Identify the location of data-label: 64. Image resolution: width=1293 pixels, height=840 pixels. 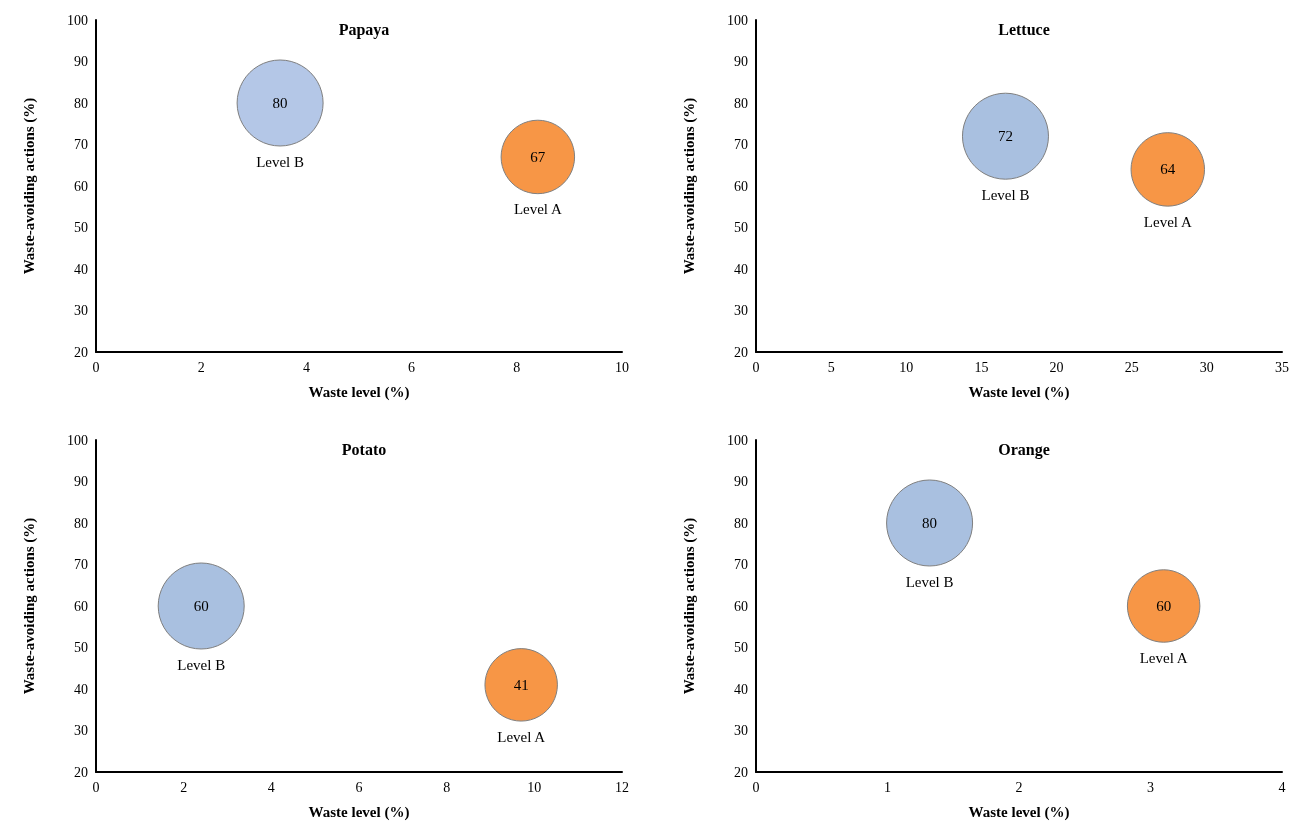
(1168, 169).